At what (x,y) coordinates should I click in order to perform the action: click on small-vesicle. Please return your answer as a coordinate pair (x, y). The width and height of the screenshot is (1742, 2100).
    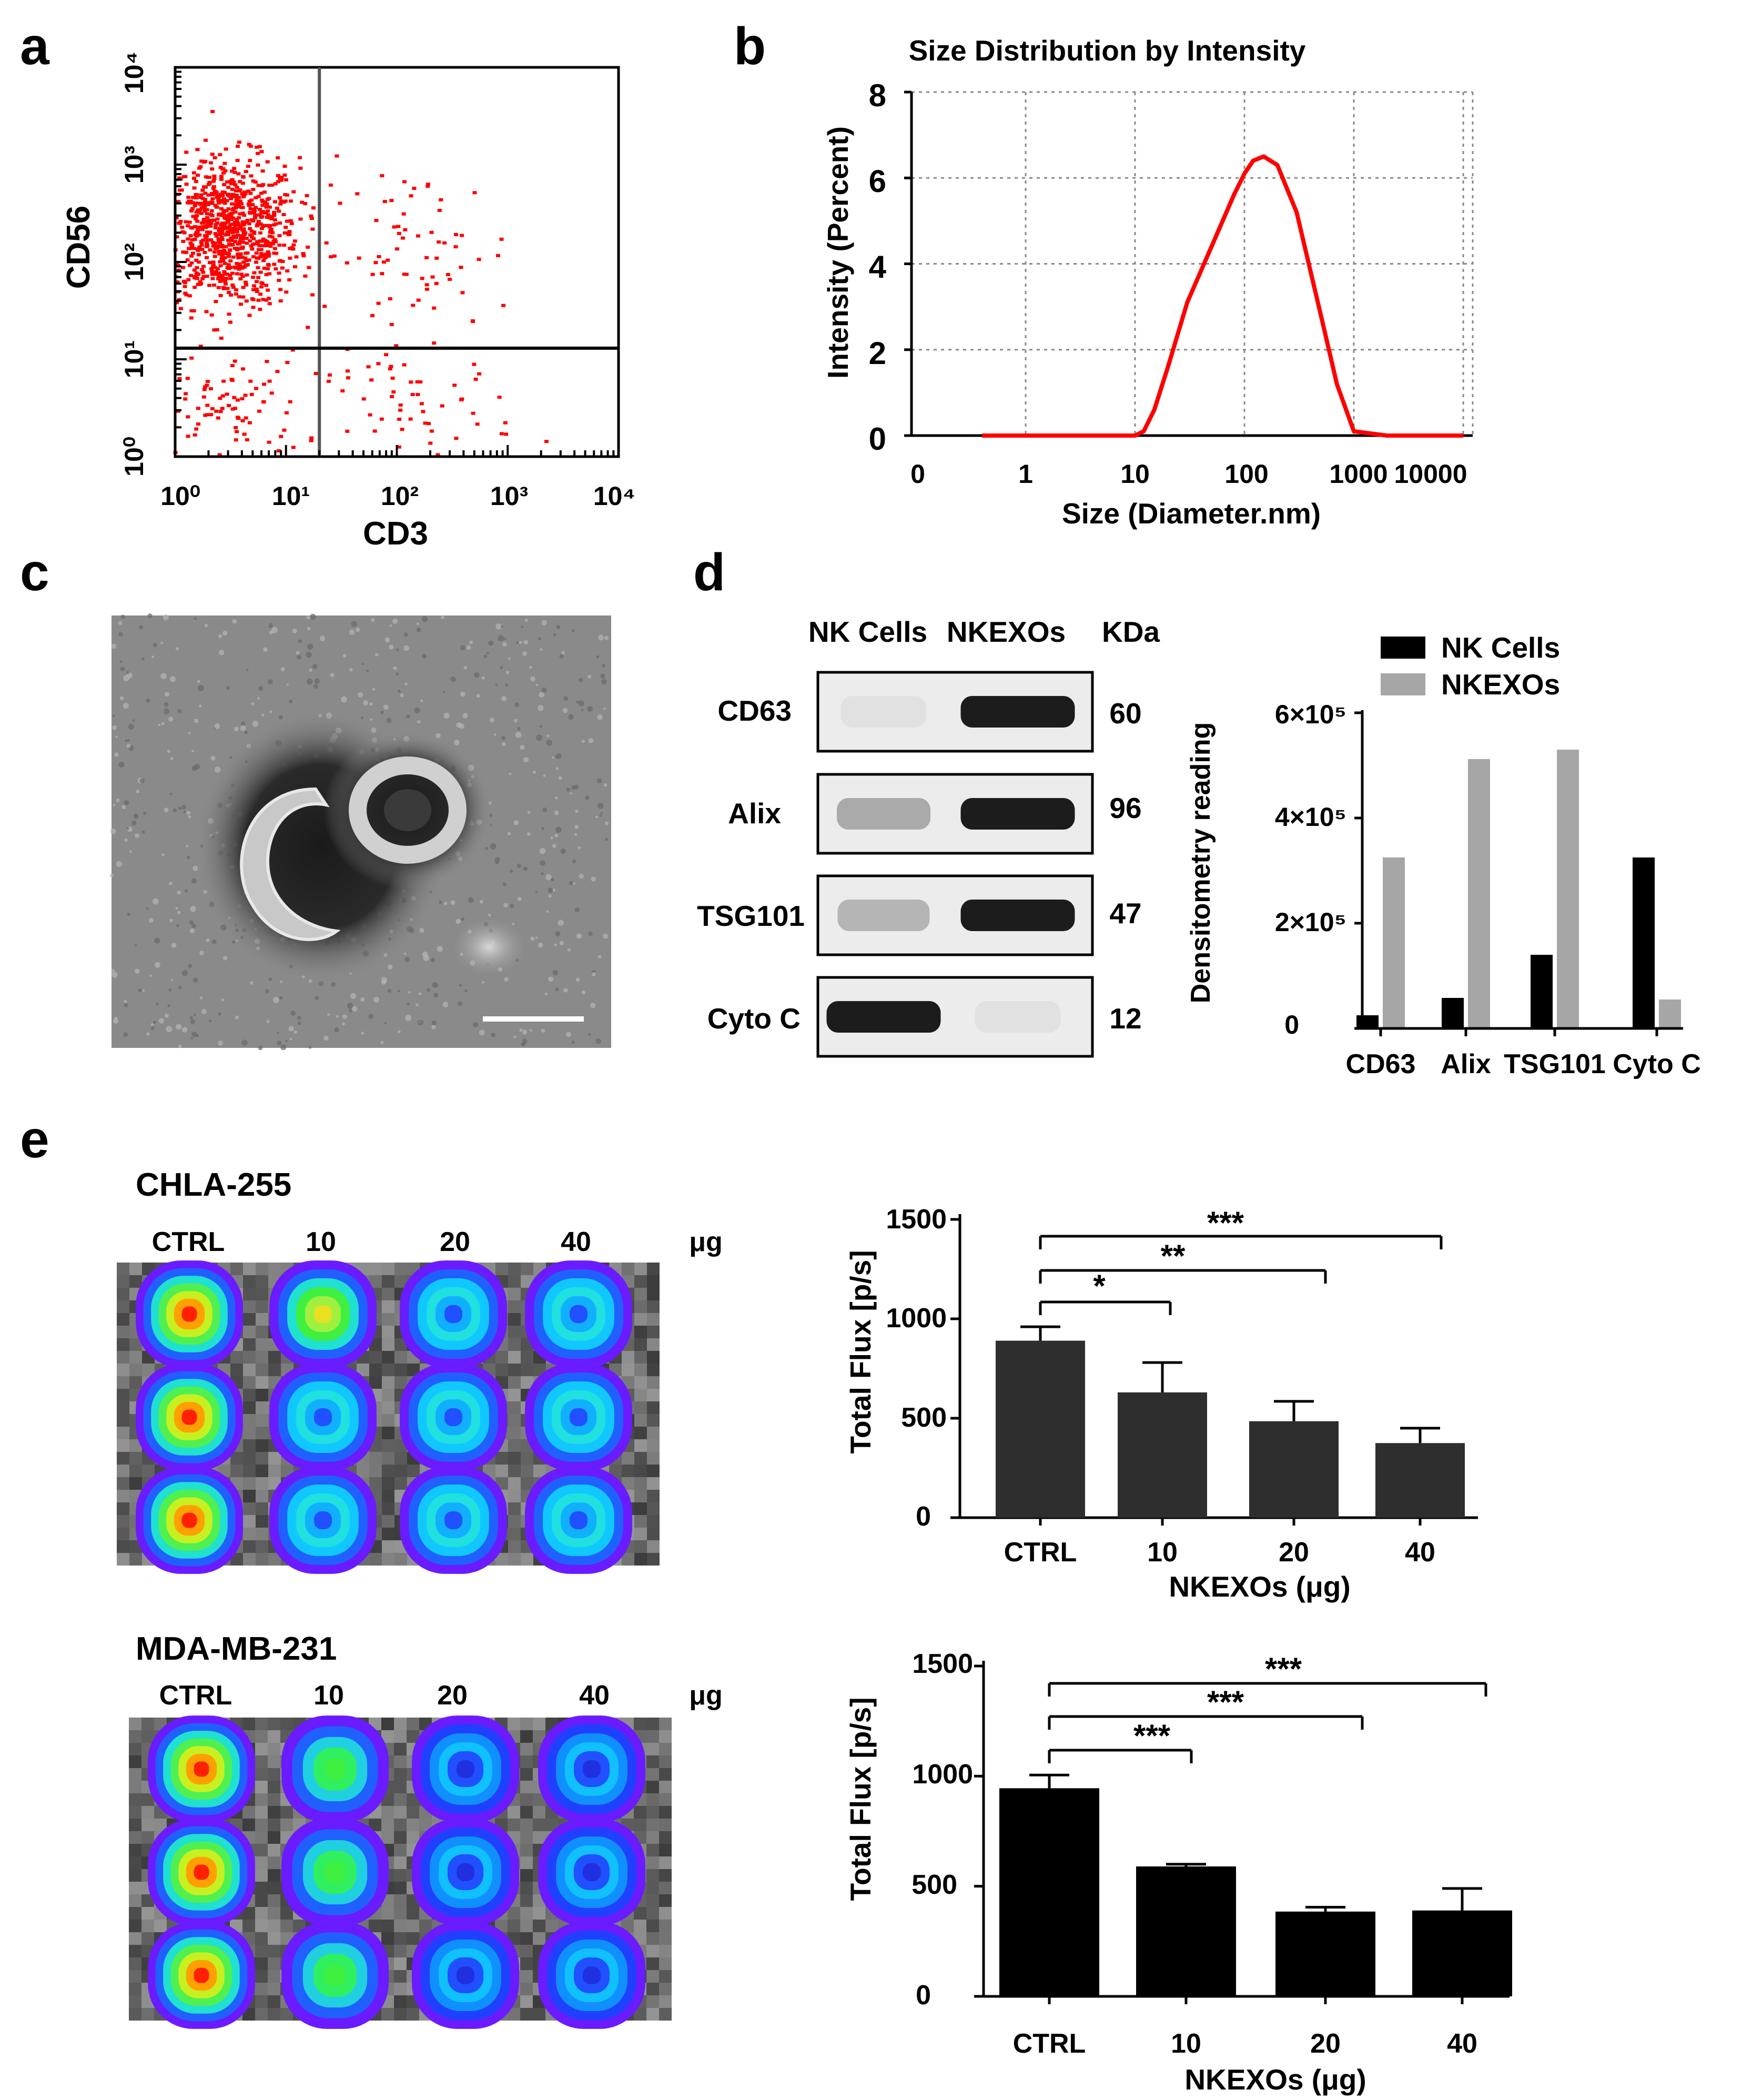
    Looking at the image, I should click on (489, 947).